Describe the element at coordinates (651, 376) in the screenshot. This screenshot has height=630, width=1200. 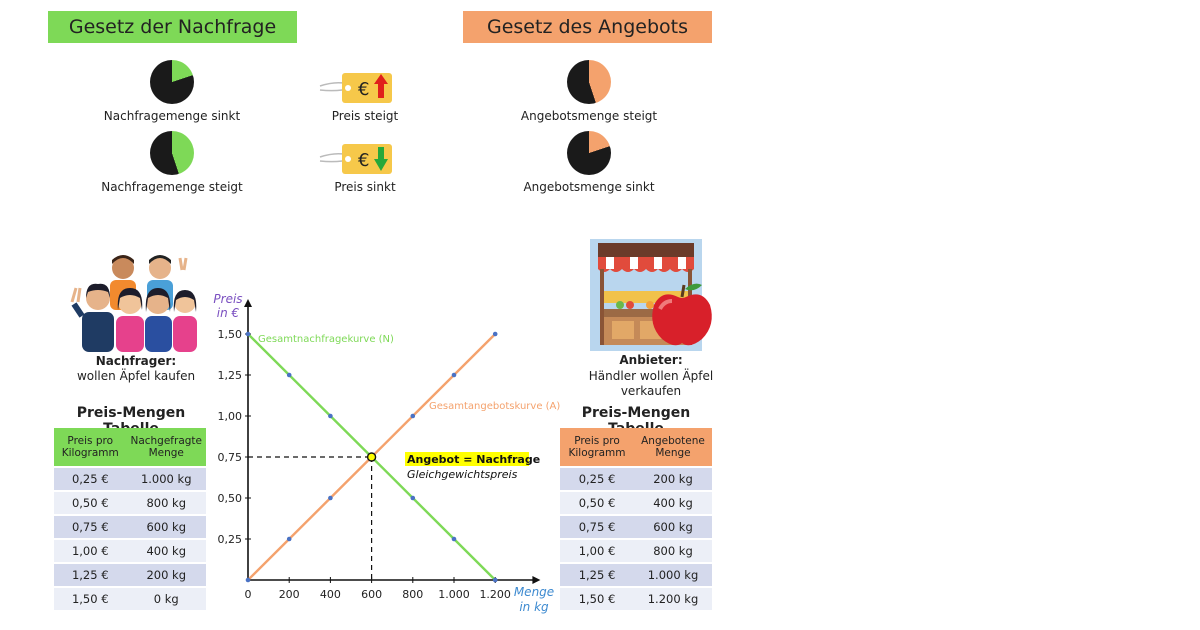
I see `sellers-text-line1: Händler wollen Äpfel` at that location.